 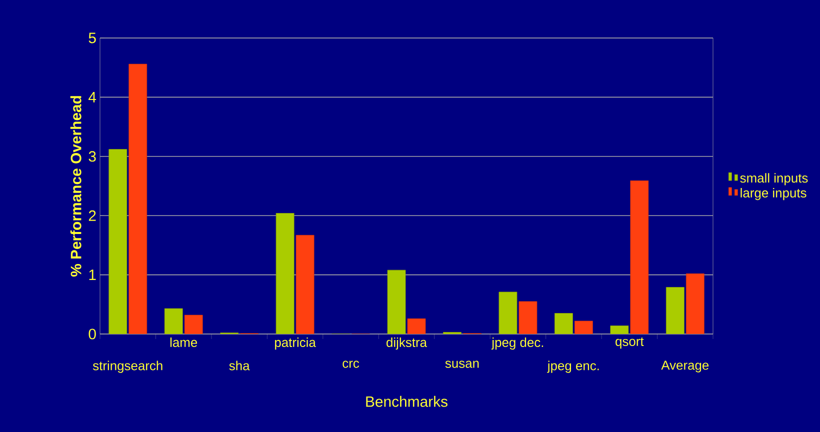 What do you see at coordinates (239, 365) in the screenshot?
I see `x-tick-label: sha` at bounding box center [239, 365].